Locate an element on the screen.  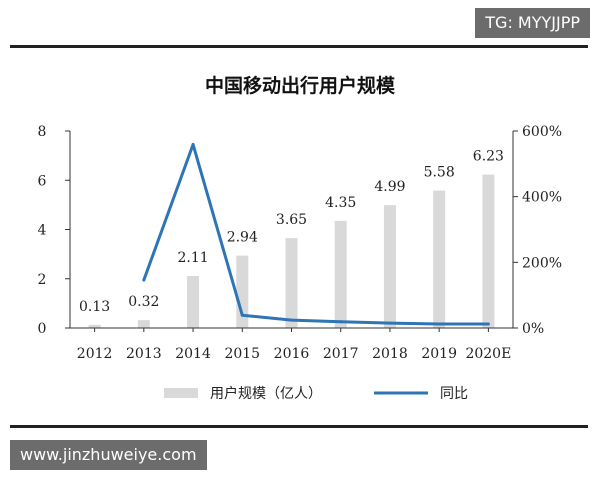
x-tick-label-2018: 2018 is located at coordinates (390, 354).